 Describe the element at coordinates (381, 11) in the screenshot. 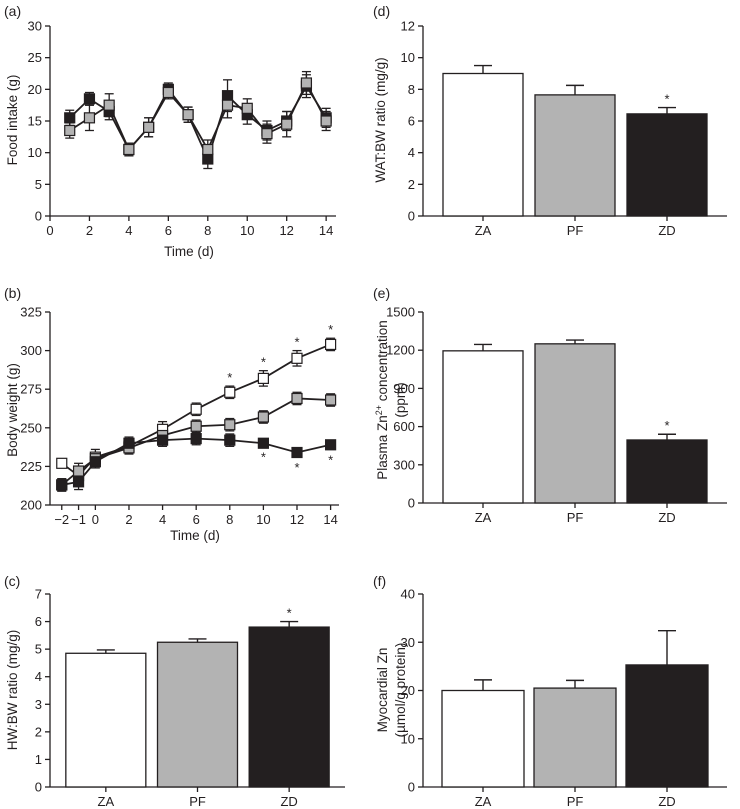

I see `panel-label: (d)` at that location.